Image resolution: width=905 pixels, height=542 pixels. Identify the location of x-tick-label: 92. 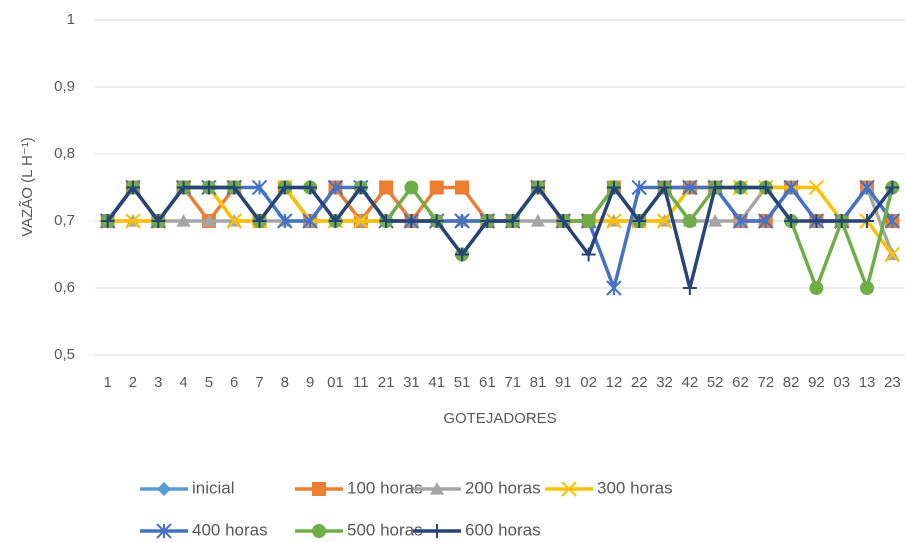
(816, 382).